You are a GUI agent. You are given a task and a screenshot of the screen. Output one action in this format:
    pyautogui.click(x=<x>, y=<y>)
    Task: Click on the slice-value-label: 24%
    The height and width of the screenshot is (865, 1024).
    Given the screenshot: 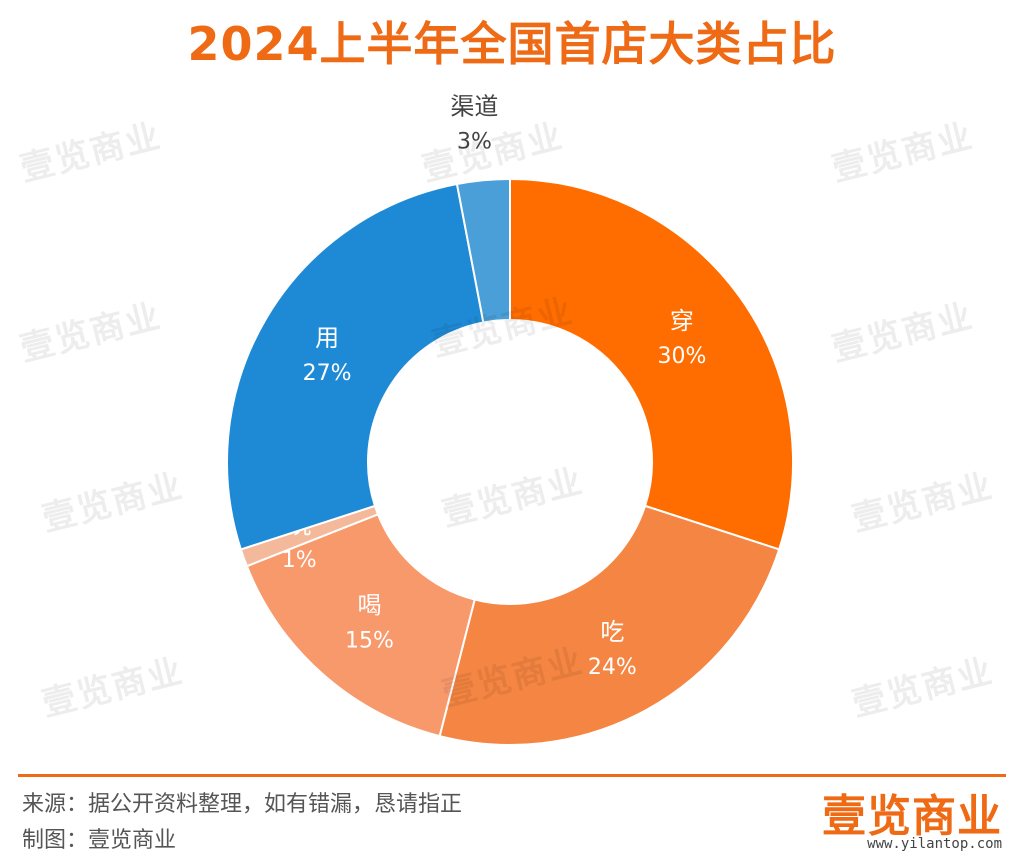 What is the action you would take?
    pyautogui.click(x=612, y=667)
    